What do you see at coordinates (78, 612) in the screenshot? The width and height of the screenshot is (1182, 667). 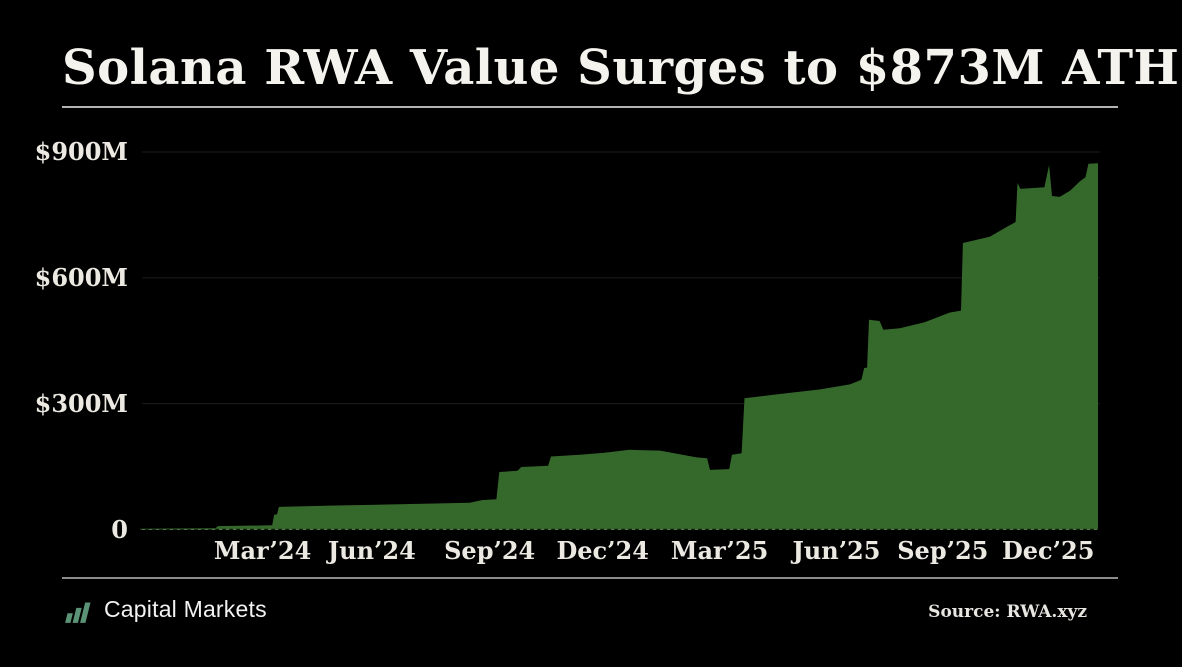 I see `bar-chart-icon` at bounding box center [78, 612].